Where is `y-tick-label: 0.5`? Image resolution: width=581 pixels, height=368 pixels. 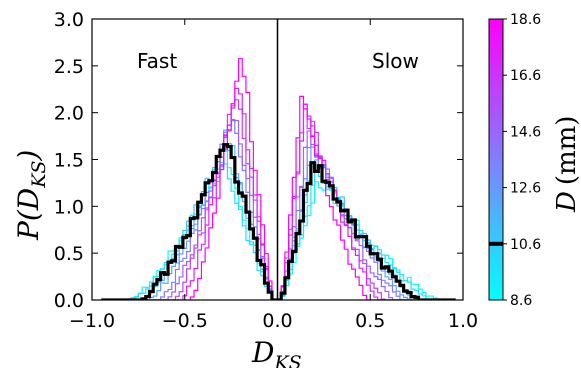
y-tick-label: 0.5 is located at coordinates (69, 254).